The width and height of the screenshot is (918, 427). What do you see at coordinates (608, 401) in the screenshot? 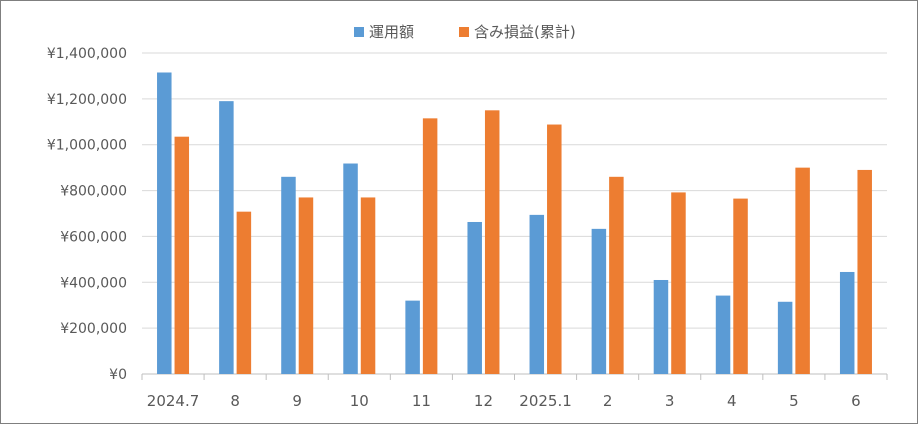
I see `x-tick-label: 2` at bounding box center [608, 401].